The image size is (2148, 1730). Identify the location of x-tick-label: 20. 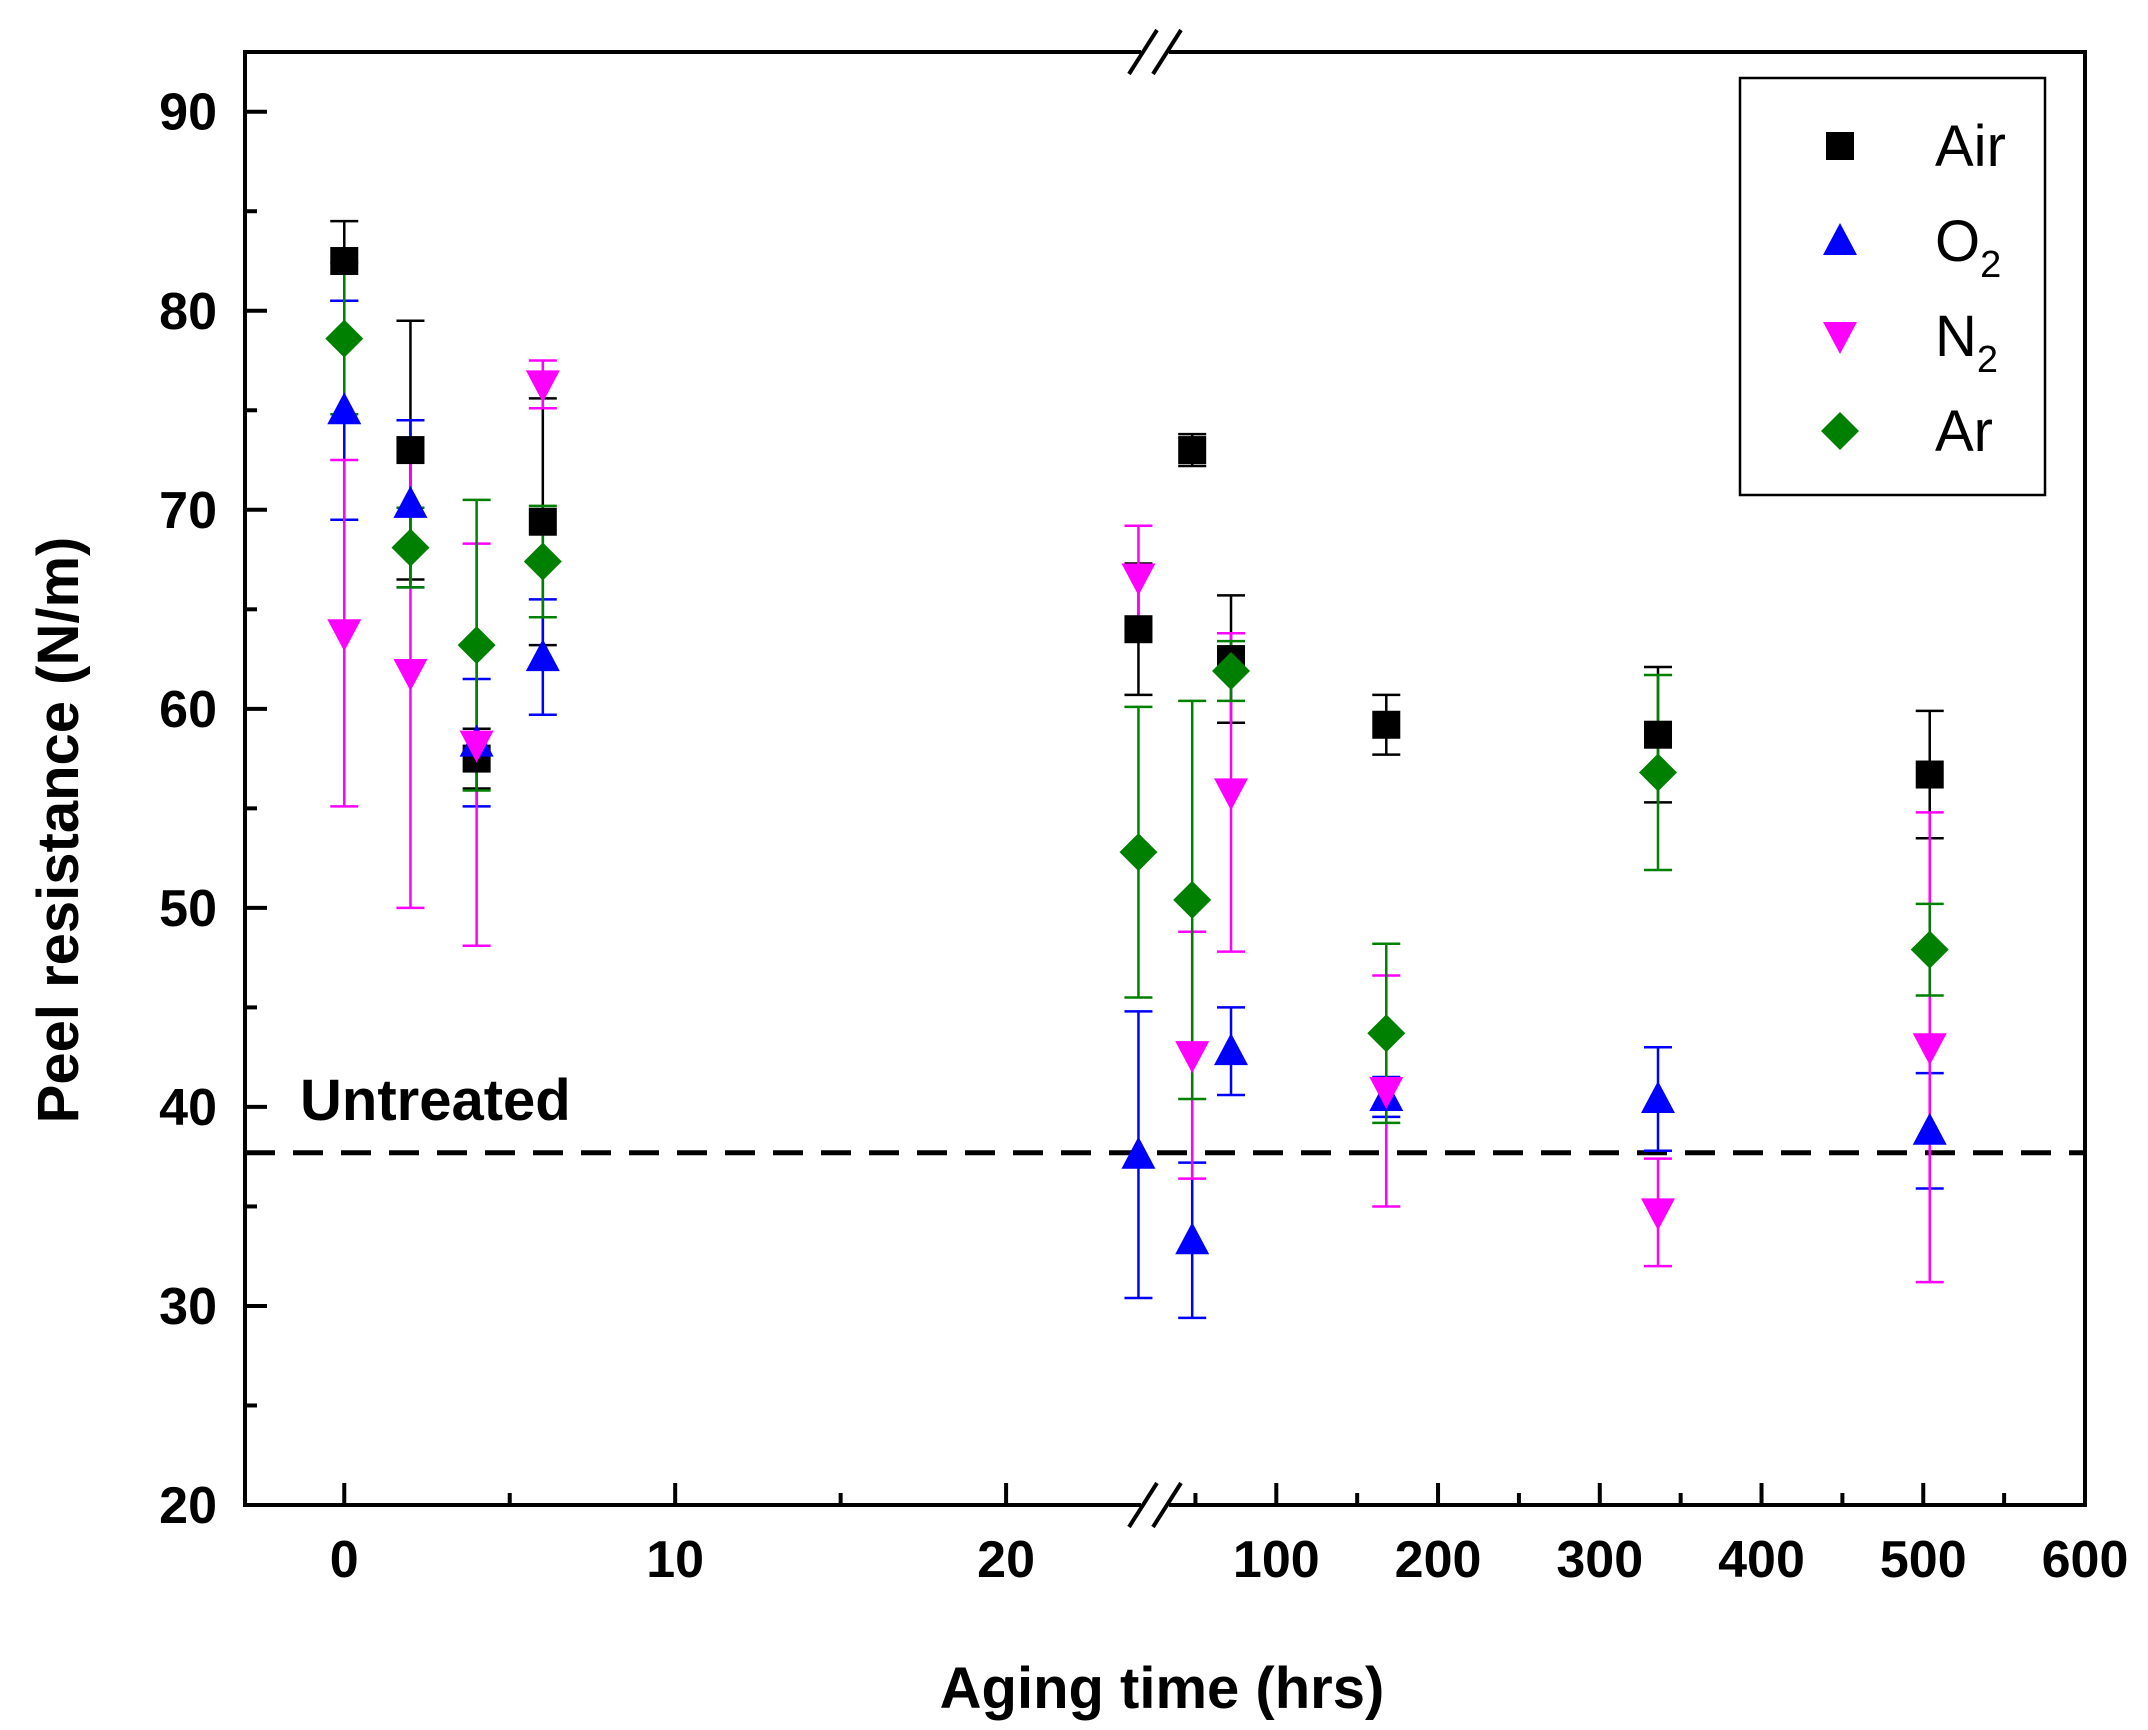
(1006, 1560).